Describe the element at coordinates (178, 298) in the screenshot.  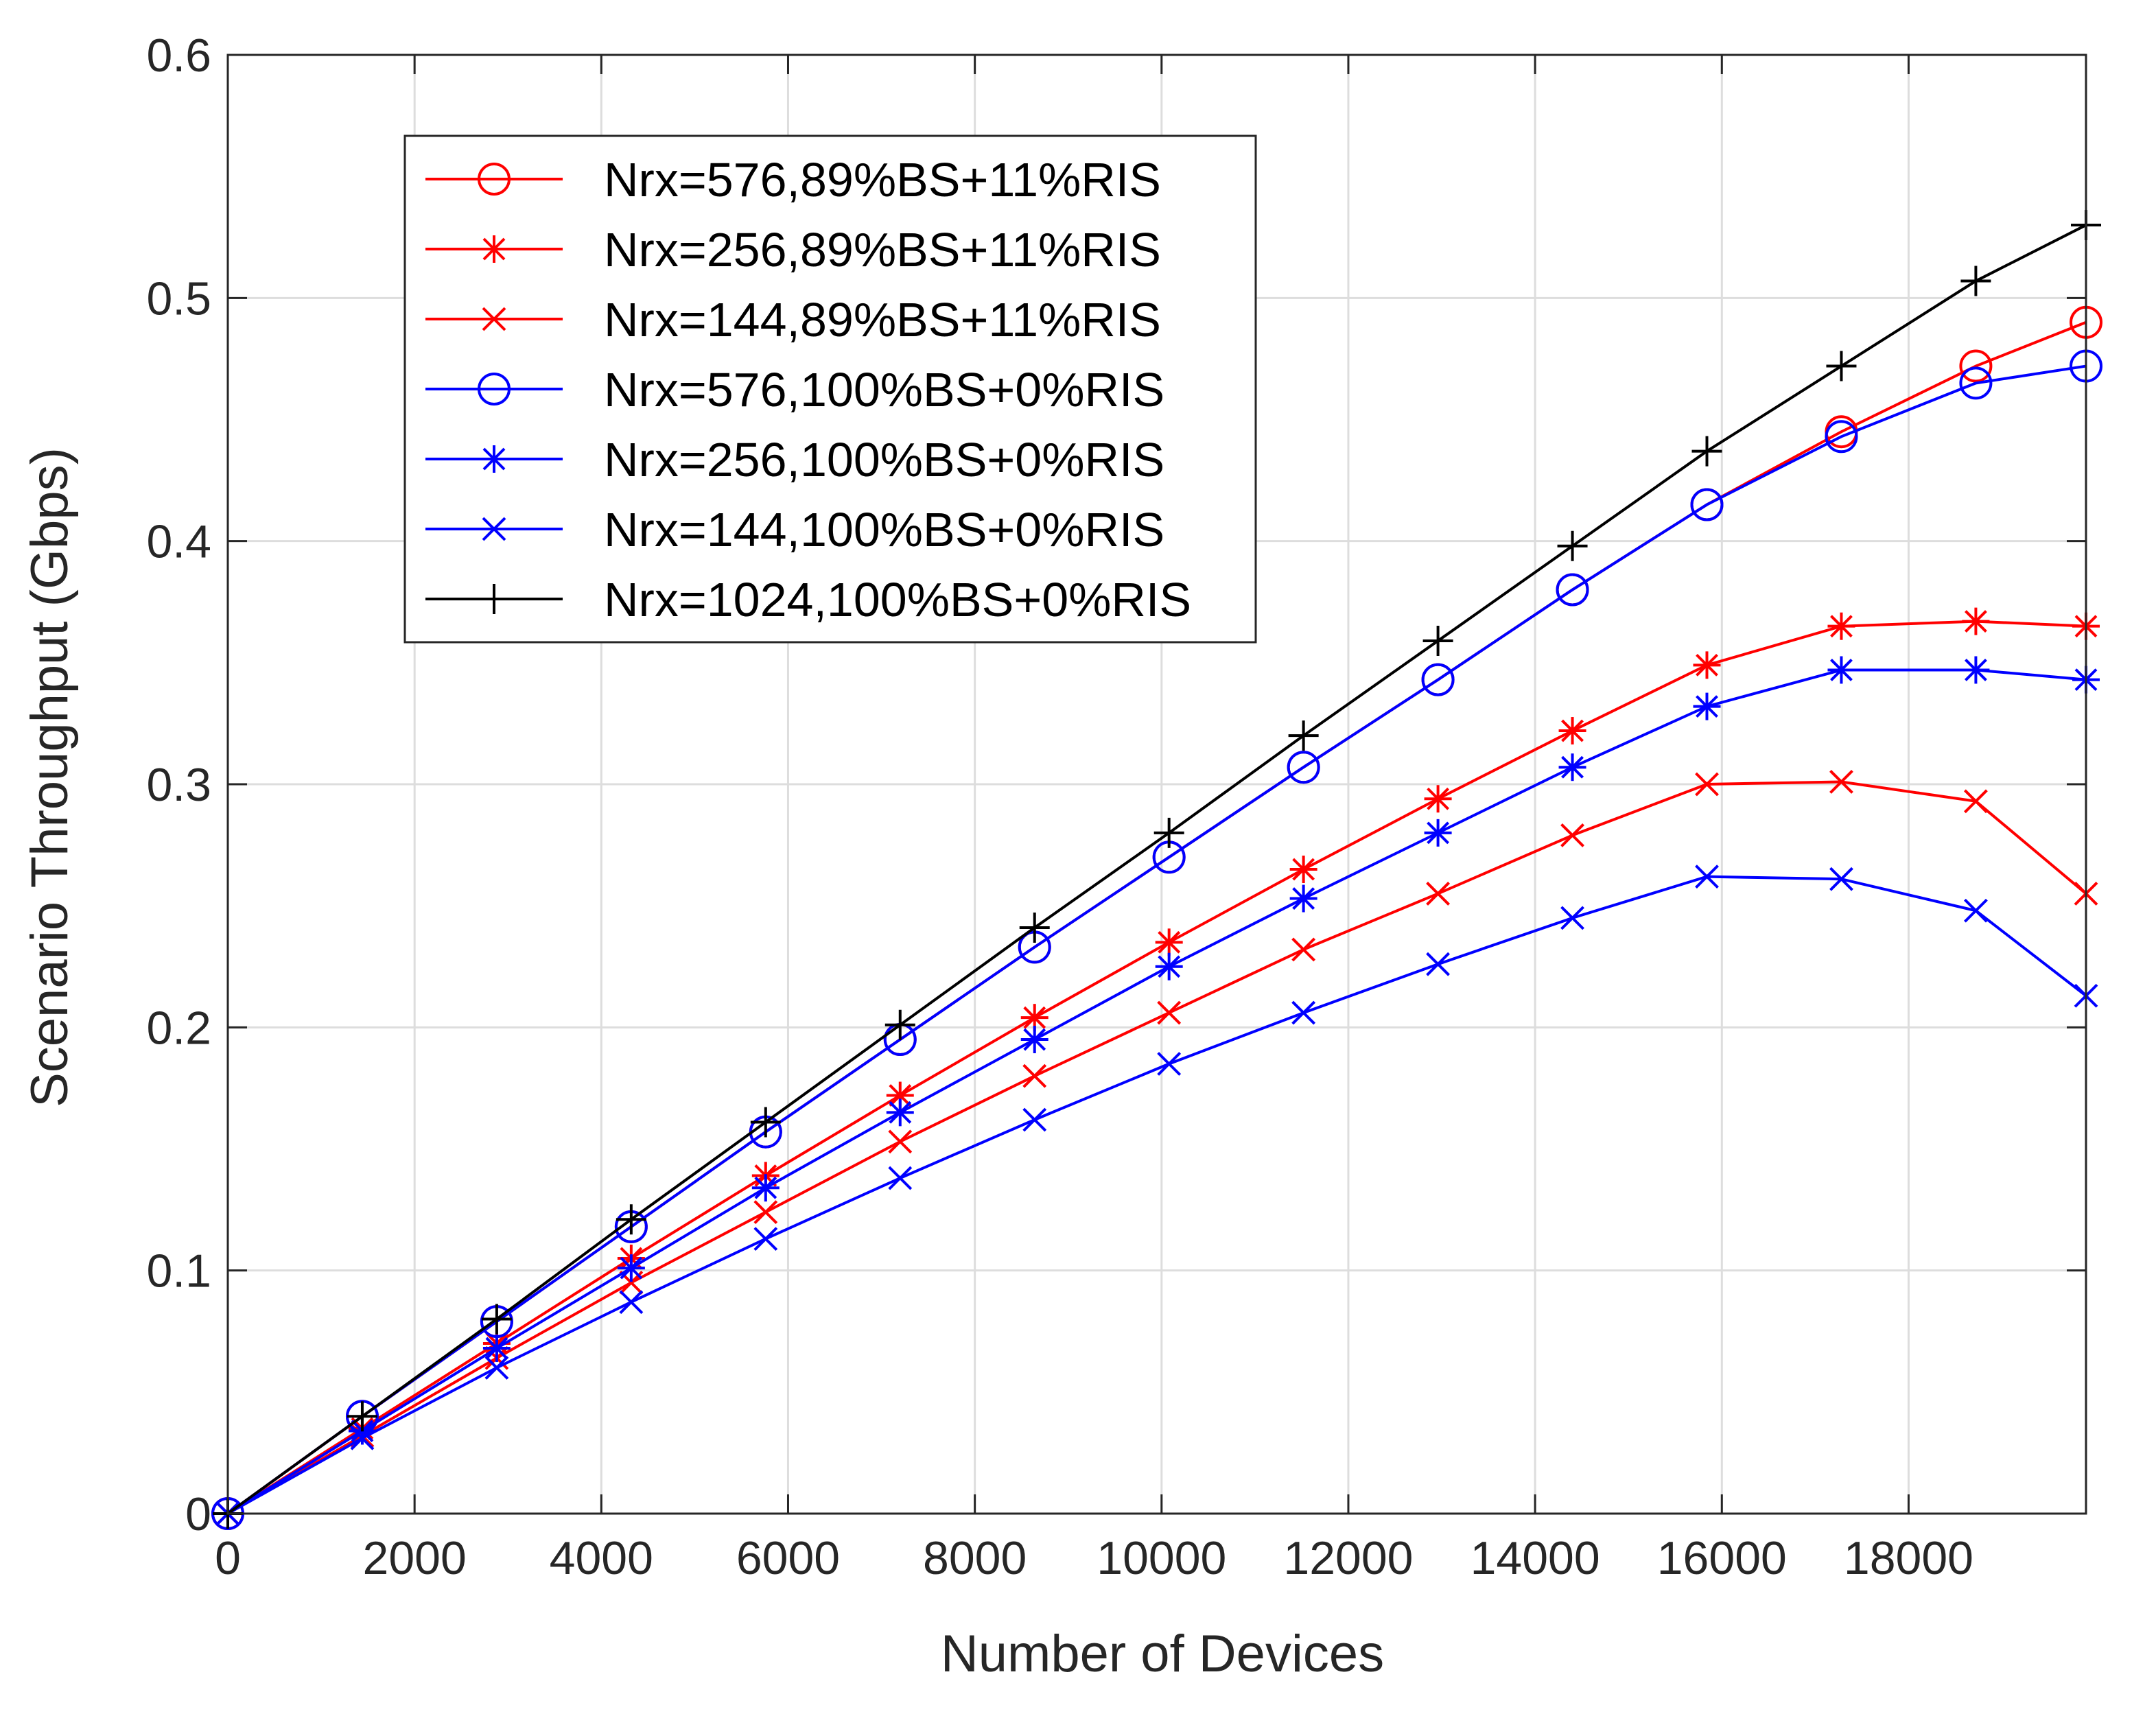
I see `y-tick-label: 0.5` at that location.